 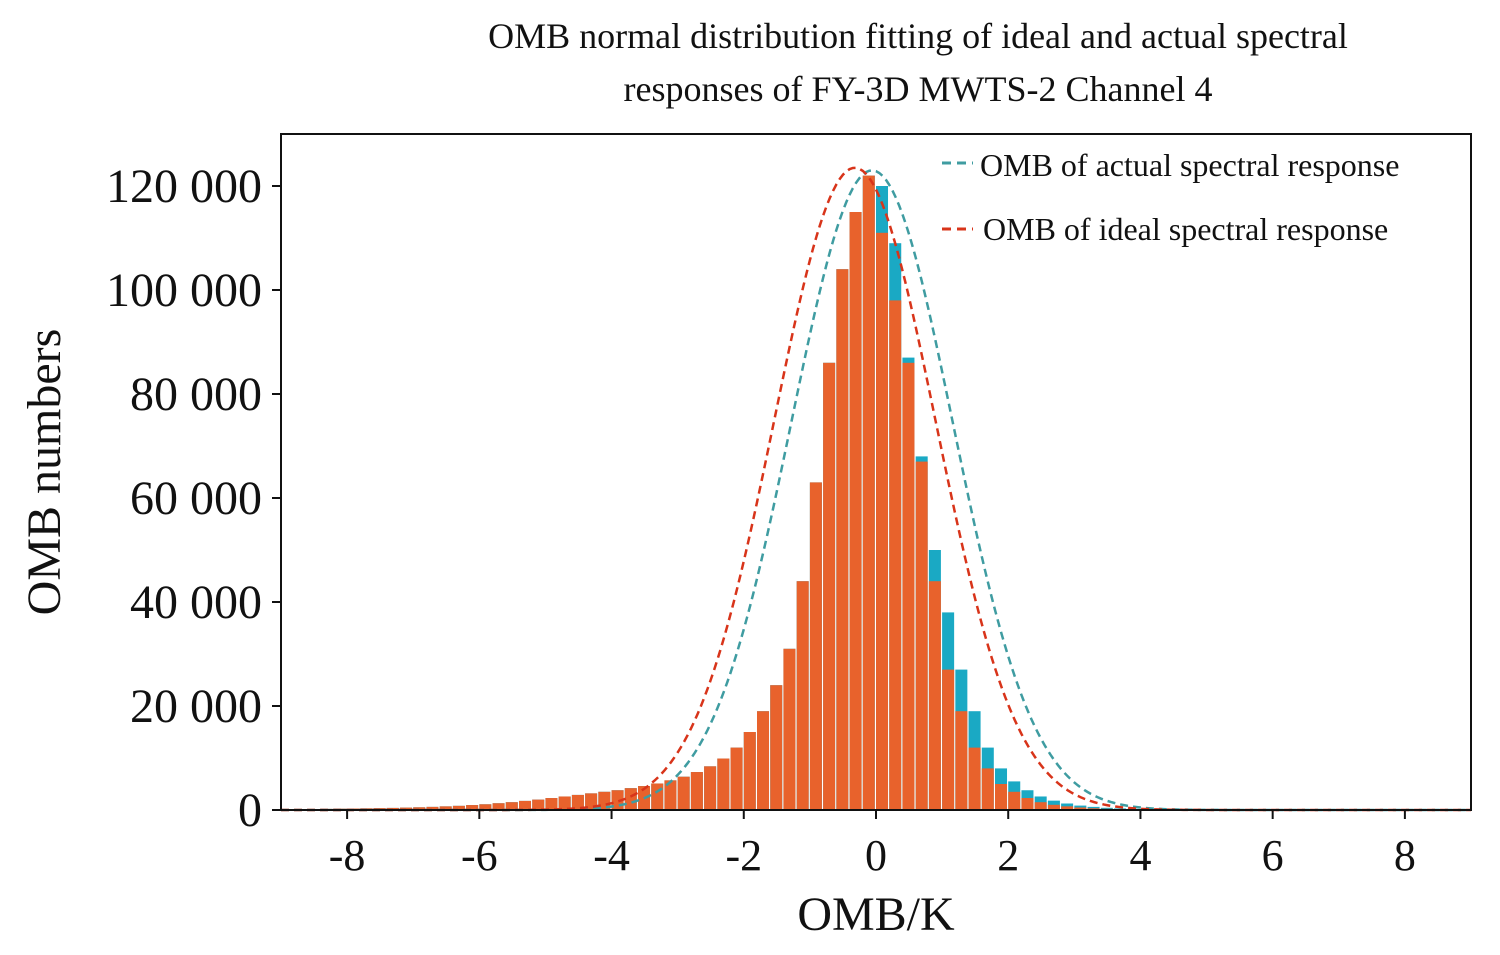 I want to click on x-axis-label: OMB/K, so click(x=876, y=914).